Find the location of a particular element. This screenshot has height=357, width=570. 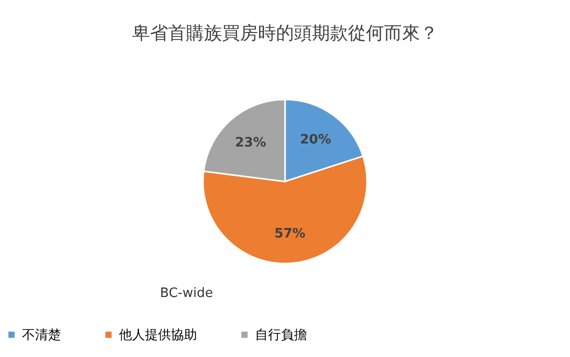

data-label: 20% is located at coordinates (316, 140).